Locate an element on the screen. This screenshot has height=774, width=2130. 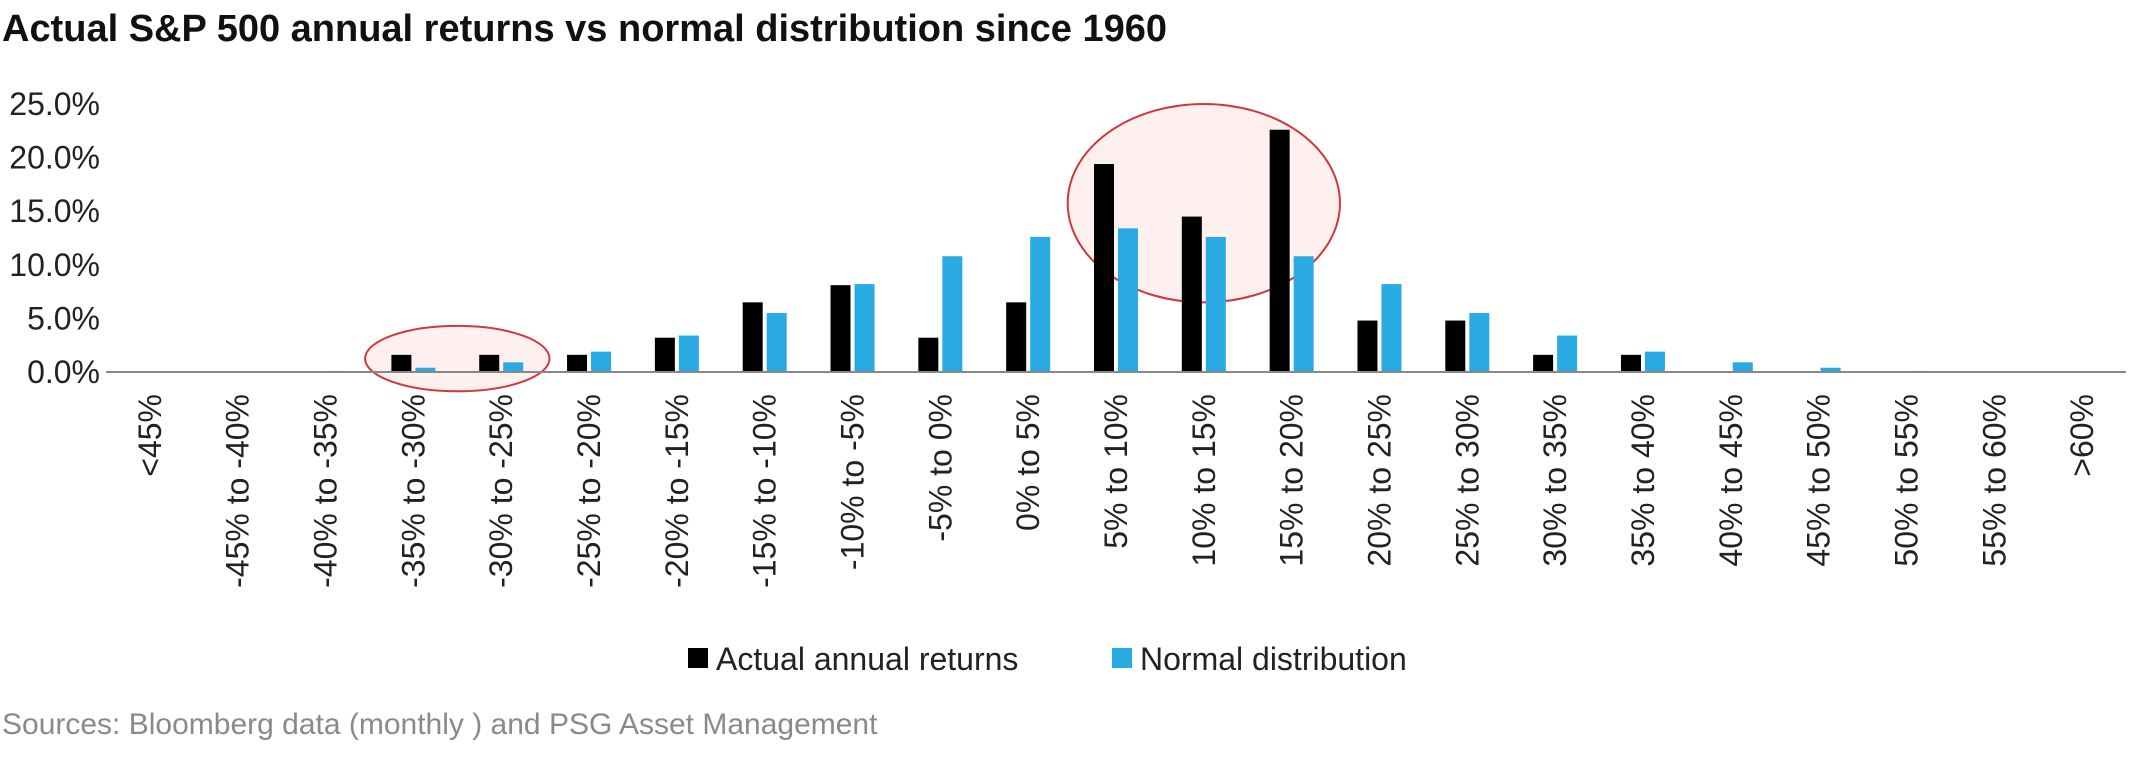
x-tick-label: -30% to -25% is located at coordinates (501, 491).